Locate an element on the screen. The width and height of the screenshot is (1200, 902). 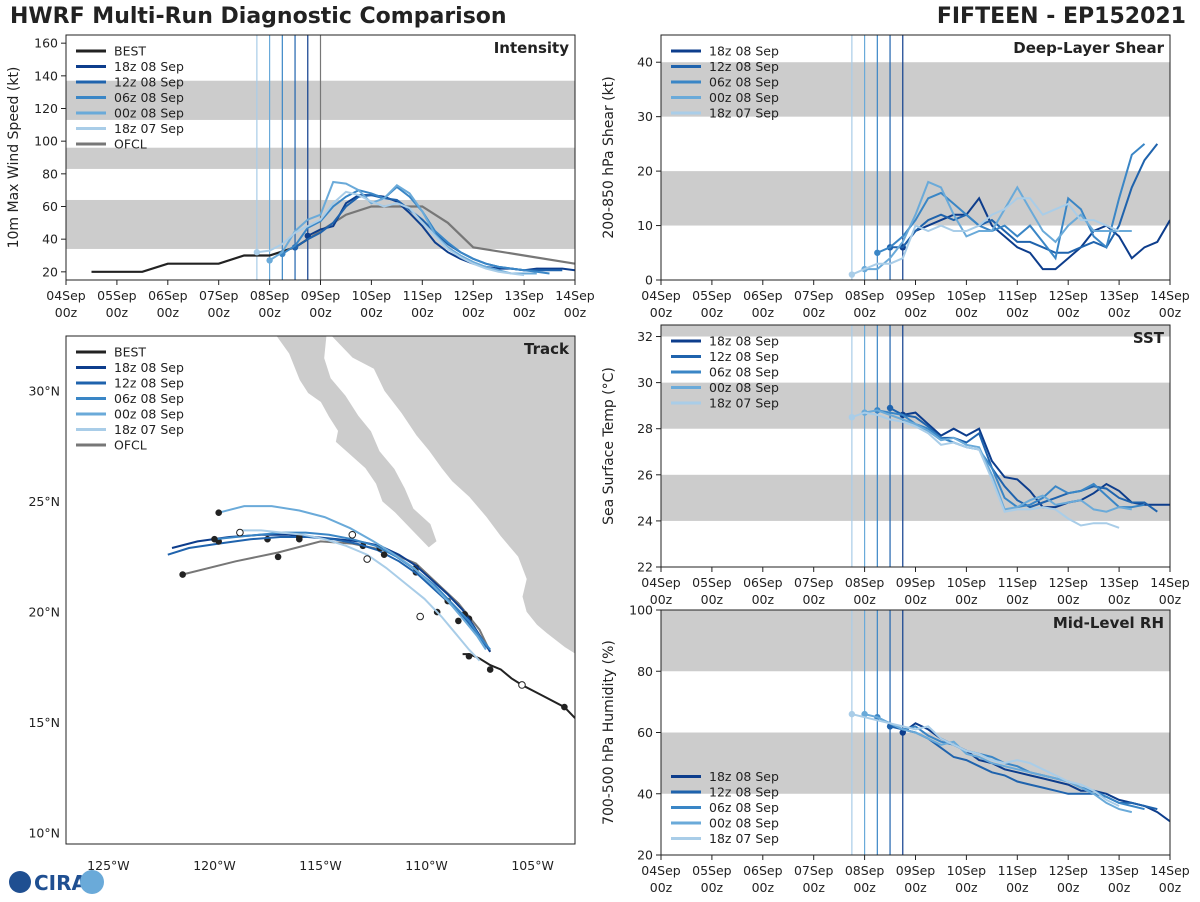
x-tick-label: 13Sep is located at coordinates (1119, 295).